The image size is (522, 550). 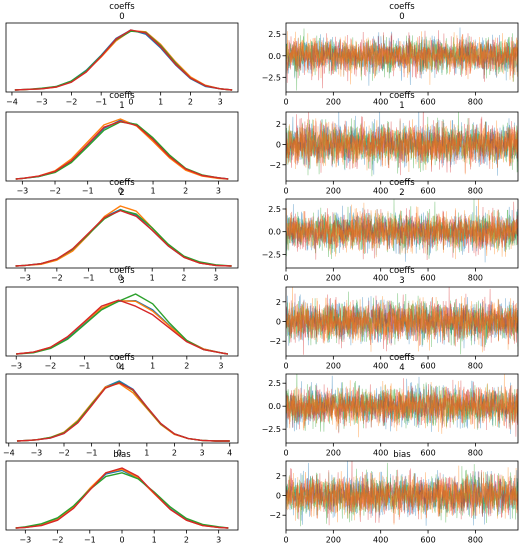 What do you see at coordinates (121, 368) in the screenshot?
I see `axes-title: 4` at bounding box center [121, 368].